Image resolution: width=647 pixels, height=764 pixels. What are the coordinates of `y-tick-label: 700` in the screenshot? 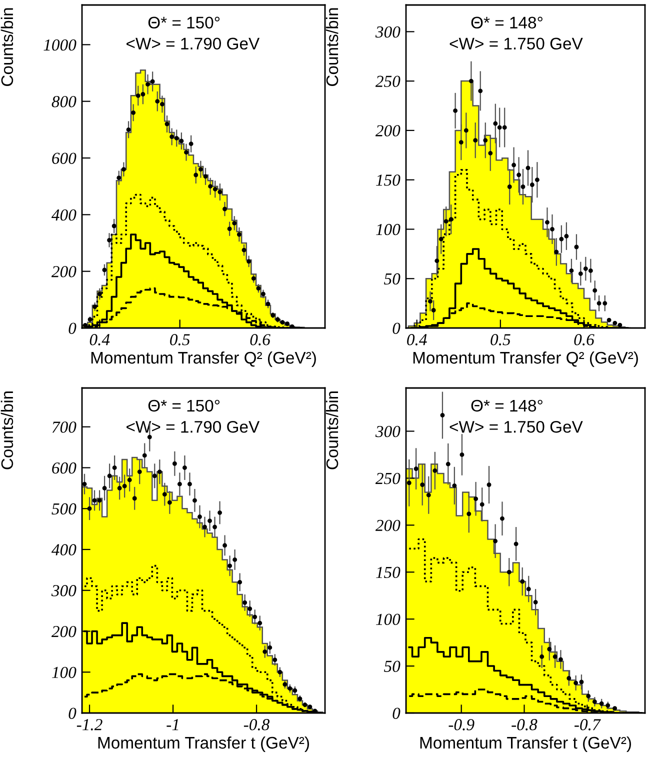 It's located at (64, 427).